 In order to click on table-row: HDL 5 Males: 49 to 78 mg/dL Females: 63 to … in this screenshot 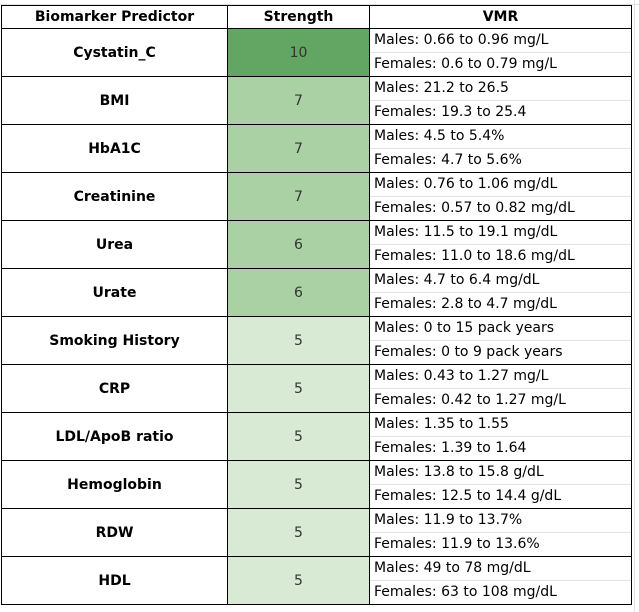, I will do `click(316, 580)`.